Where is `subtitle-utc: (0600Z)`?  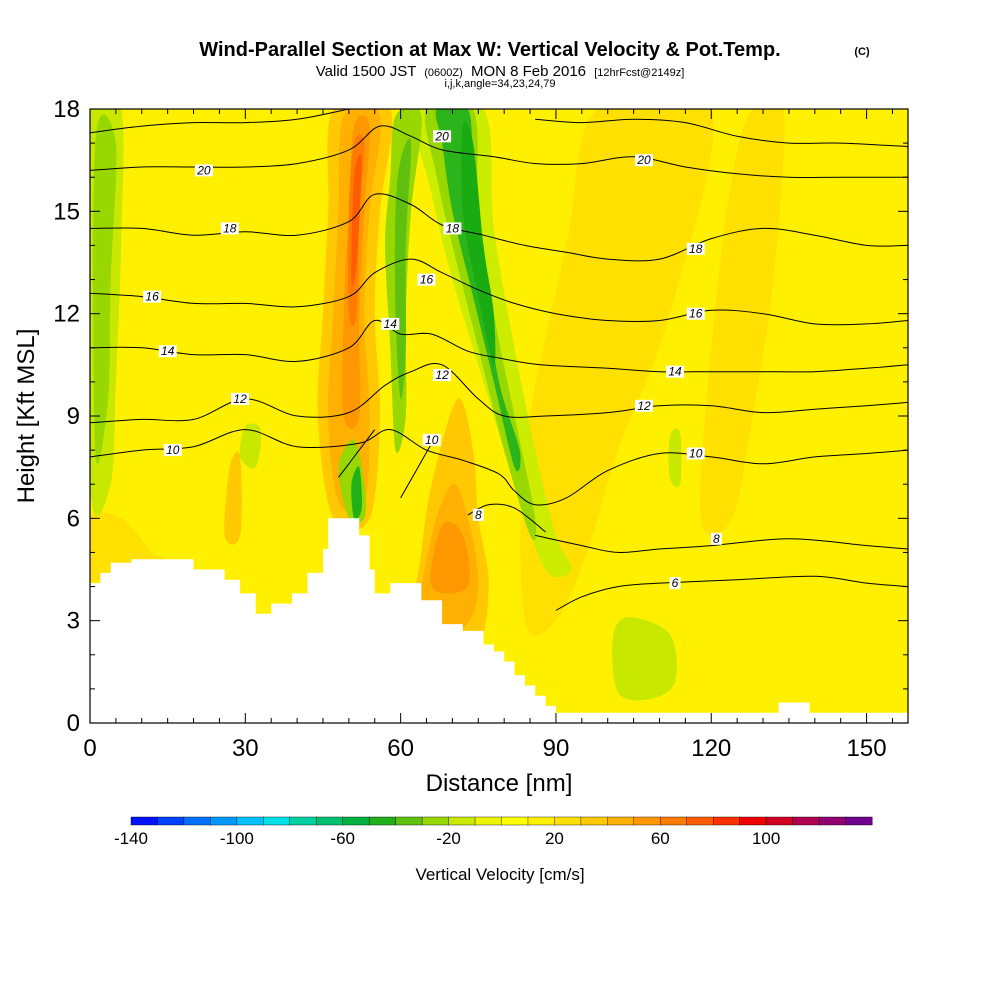 subtitle-utc: (0600Z) is located at coordinates (443, 73).